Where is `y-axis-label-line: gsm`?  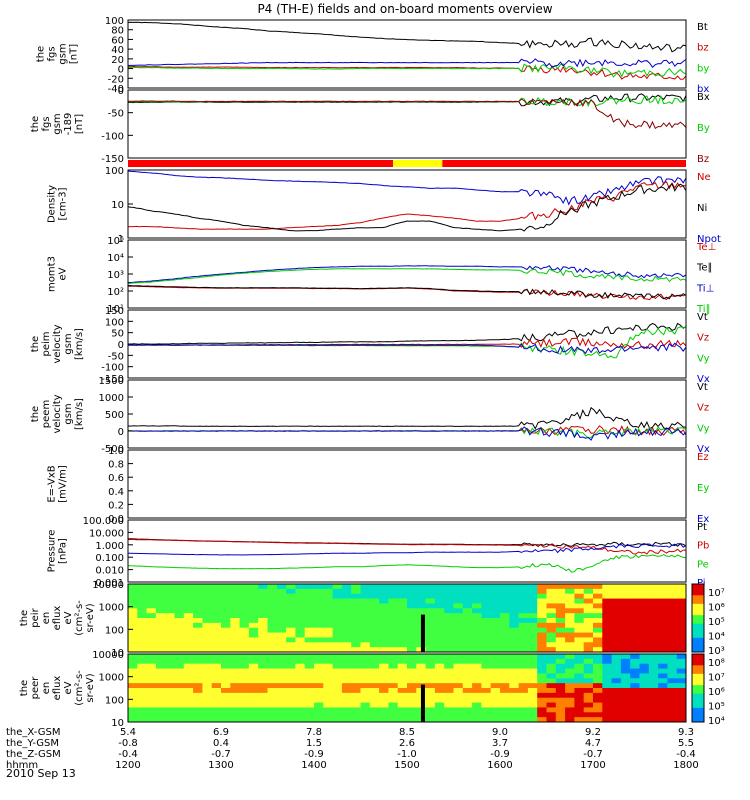 y-axis-label-line: gsm is located at coordinates (57, 123).